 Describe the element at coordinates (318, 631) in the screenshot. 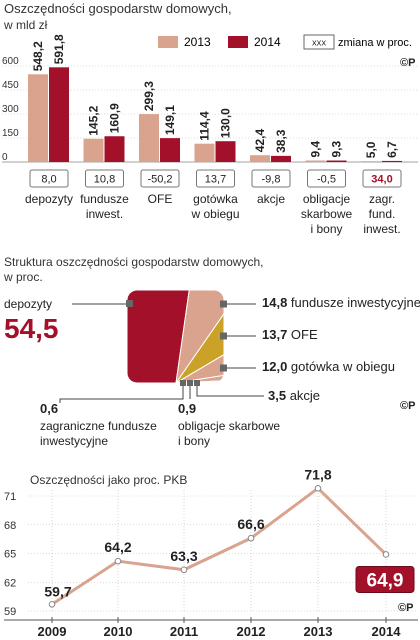

I see `line-x-tick-label: 2013` at that location.